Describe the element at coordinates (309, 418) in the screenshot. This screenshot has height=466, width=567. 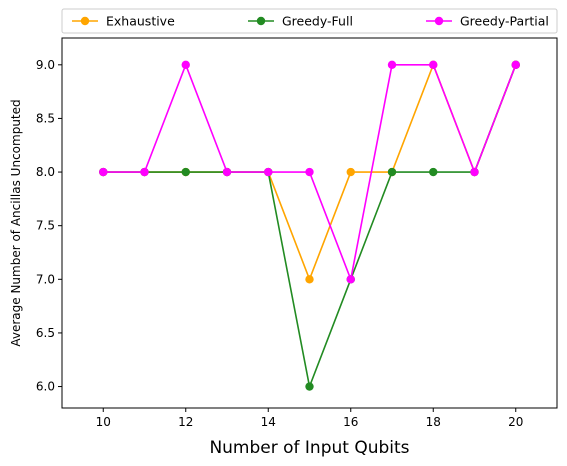
I see `x-axis-ticks: 10 12 14 16 18 20` at that location.